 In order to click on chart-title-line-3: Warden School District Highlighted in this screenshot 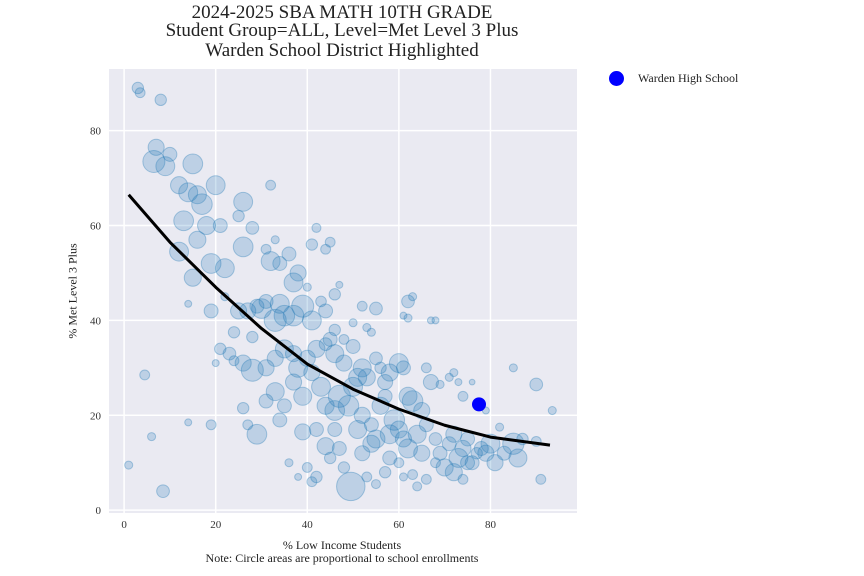, I will do `click(342, 50)`.